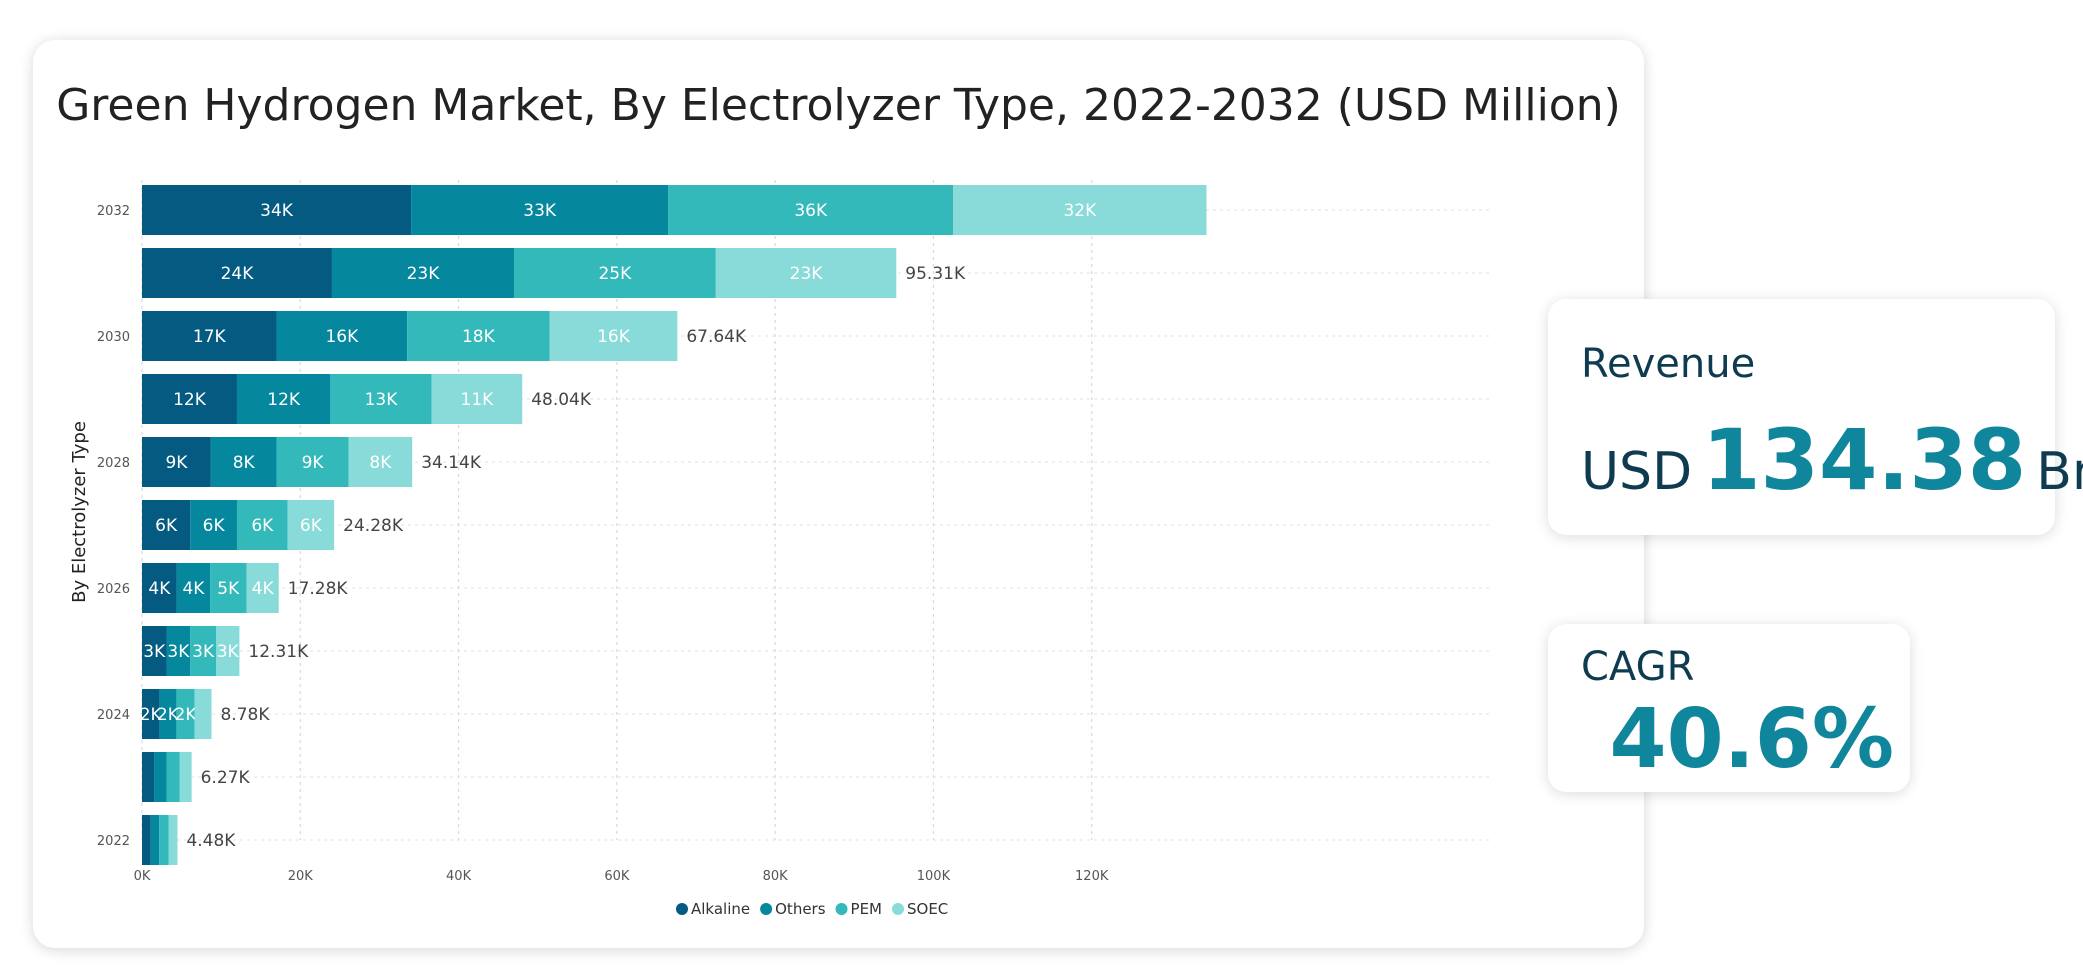  I want to click on revenue-prefix: USD, so click(1637, 472).